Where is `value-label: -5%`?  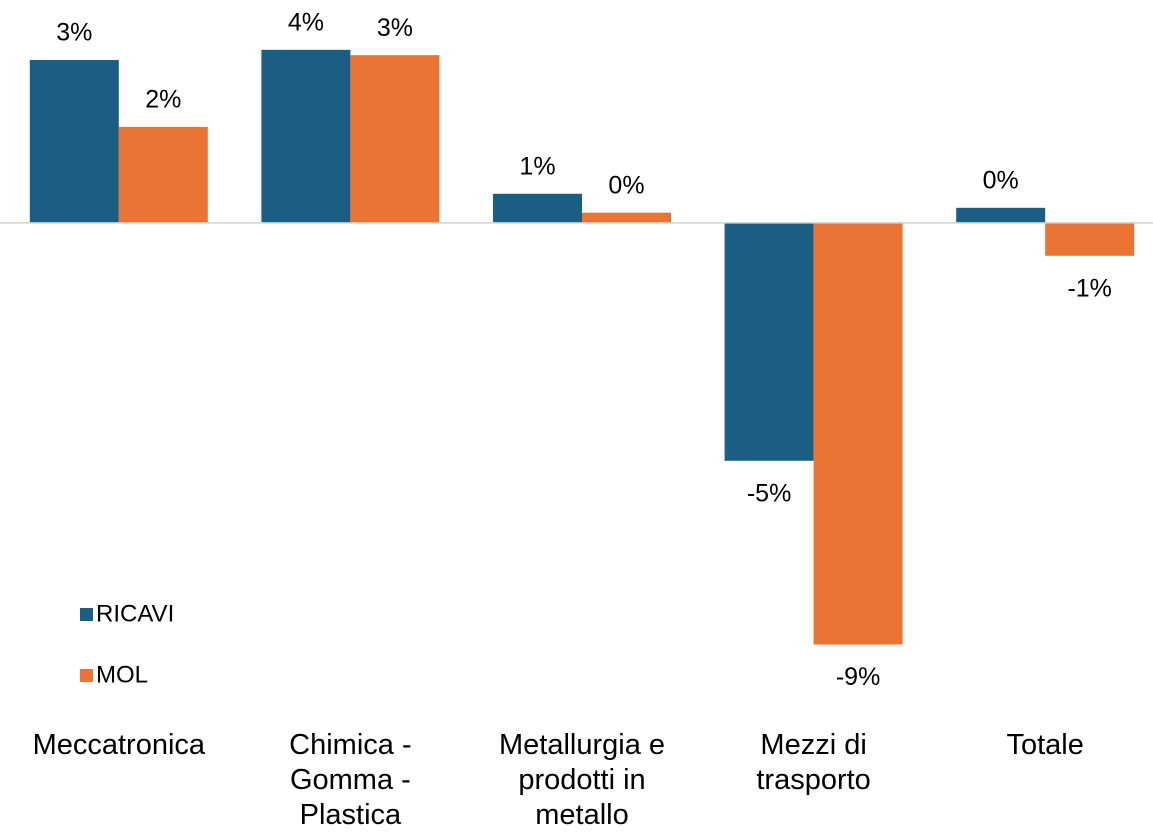
value-label: -5% is located at coordinates (769, 493).